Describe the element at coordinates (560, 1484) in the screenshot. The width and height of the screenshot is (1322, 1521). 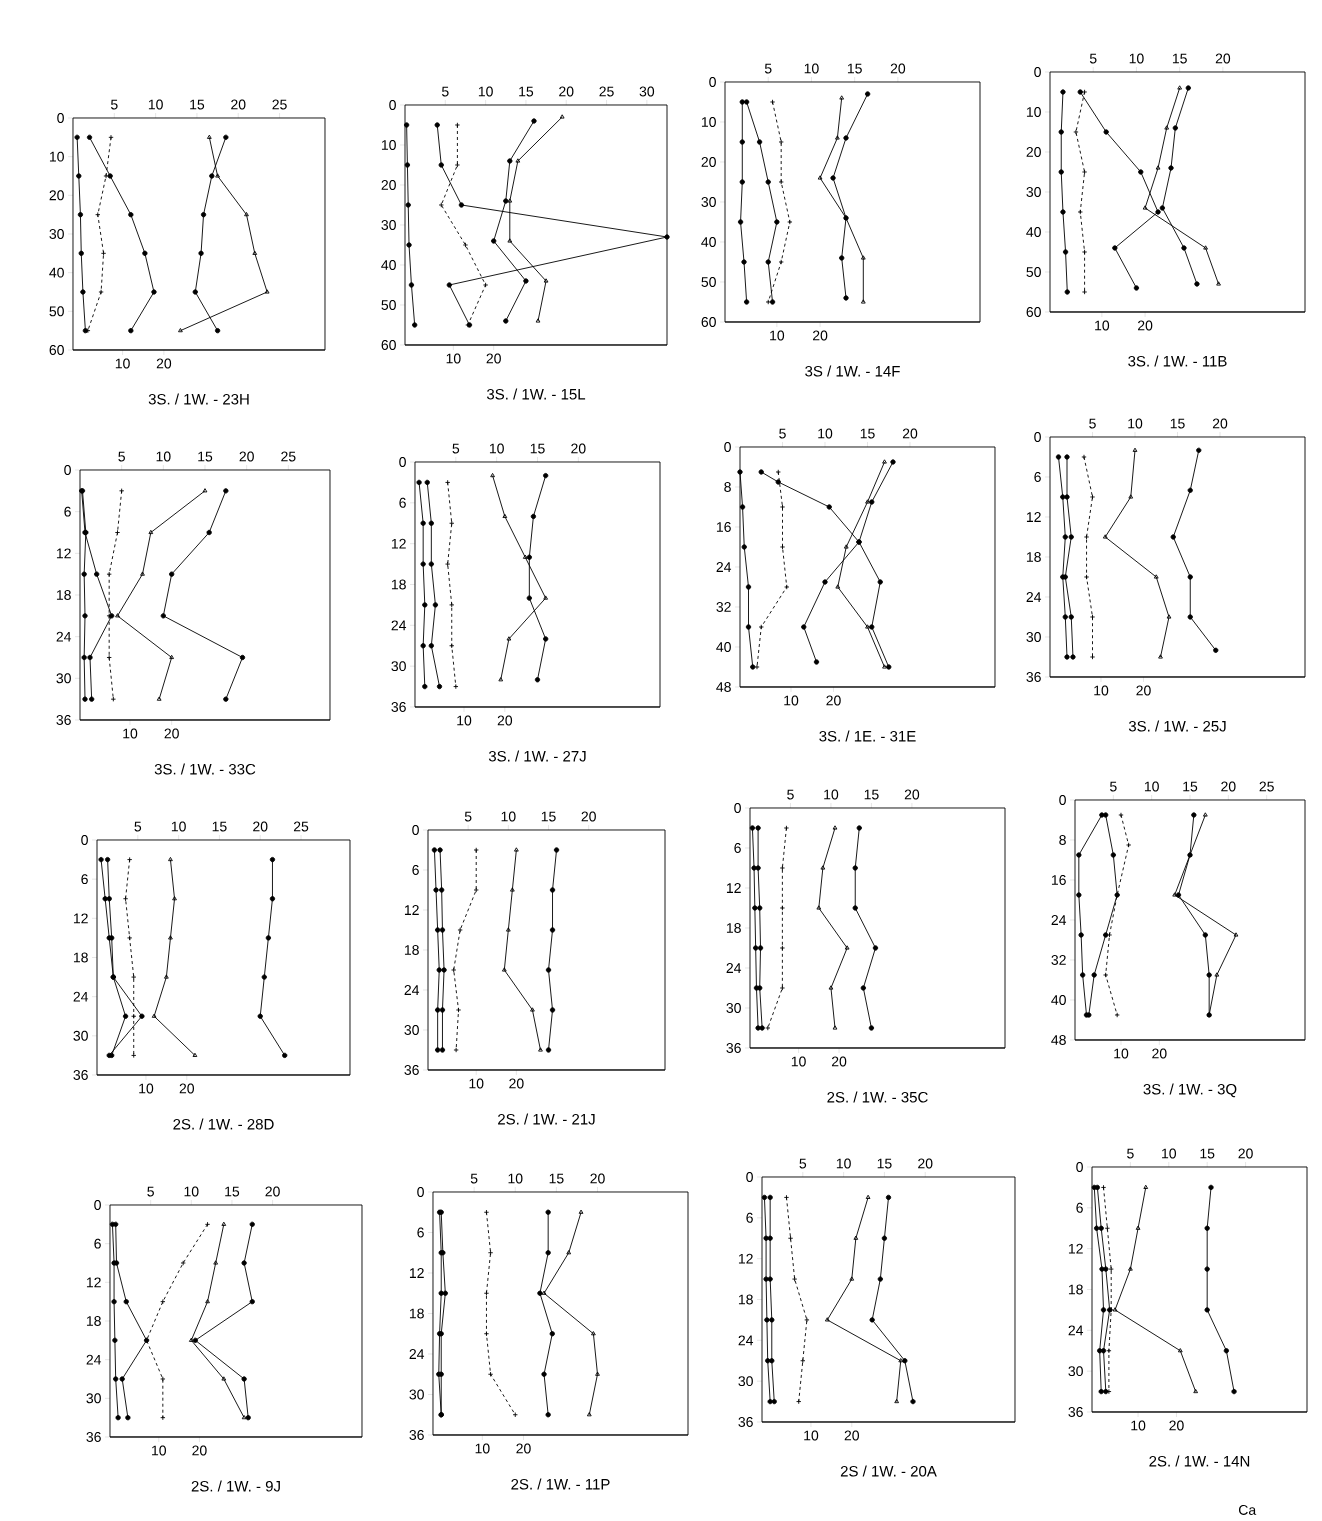
I see `text: 2S. / 1W. - 11P` at that location.